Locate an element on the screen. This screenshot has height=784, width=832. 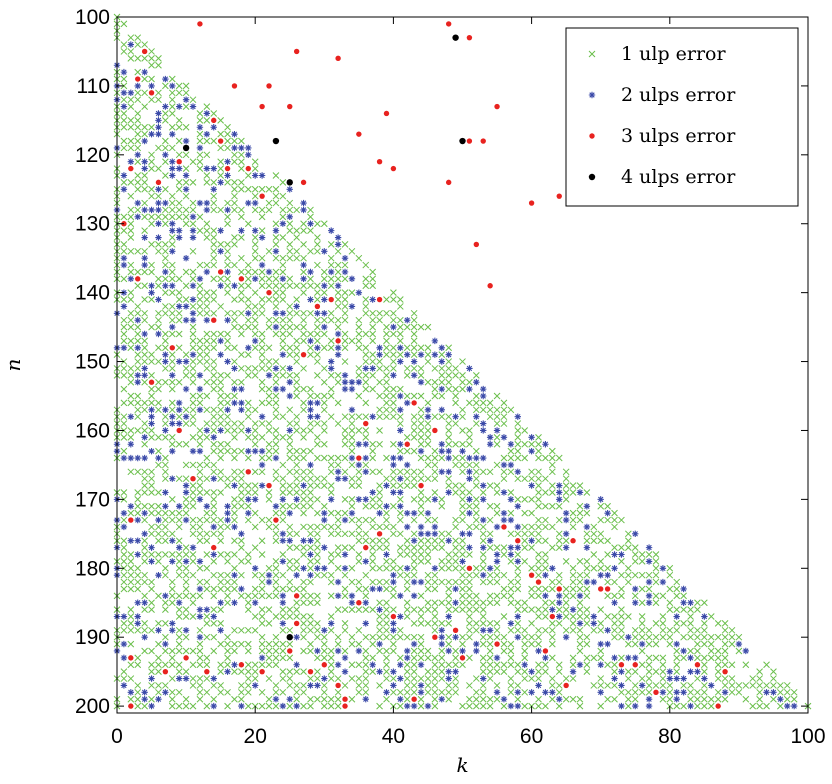
x-tick-label: 20 is located at coordinates (255, 736).